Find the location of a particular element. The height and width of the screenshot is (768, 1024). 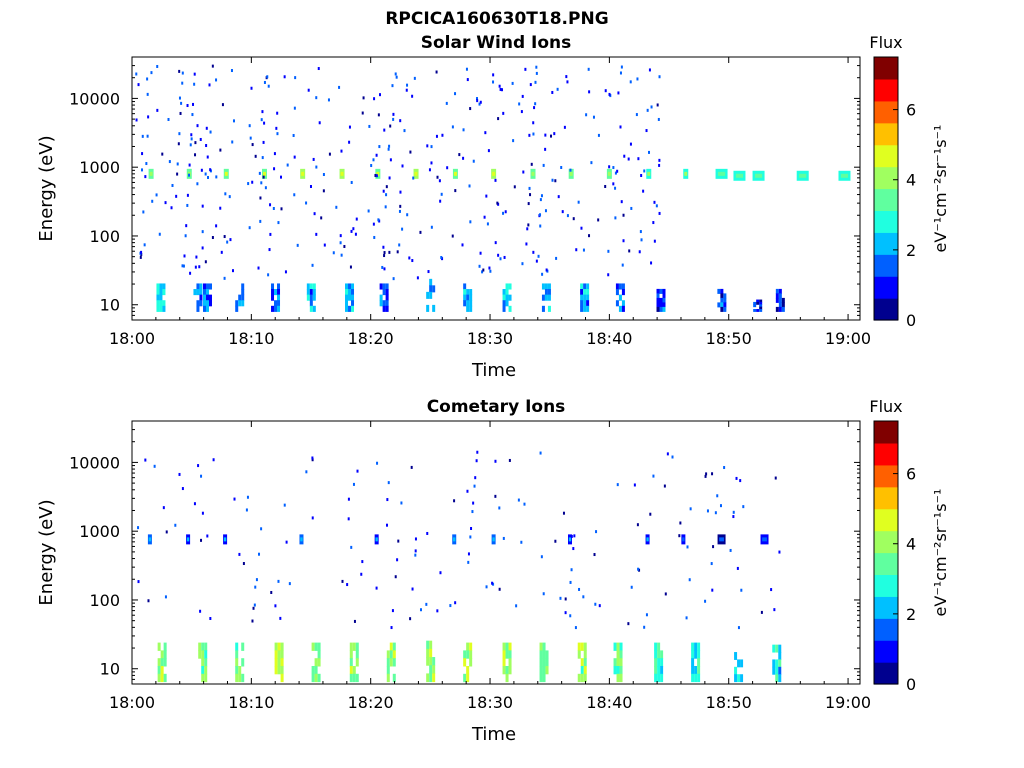

colorbar-title: Flux is located at coordinates (885, 42).